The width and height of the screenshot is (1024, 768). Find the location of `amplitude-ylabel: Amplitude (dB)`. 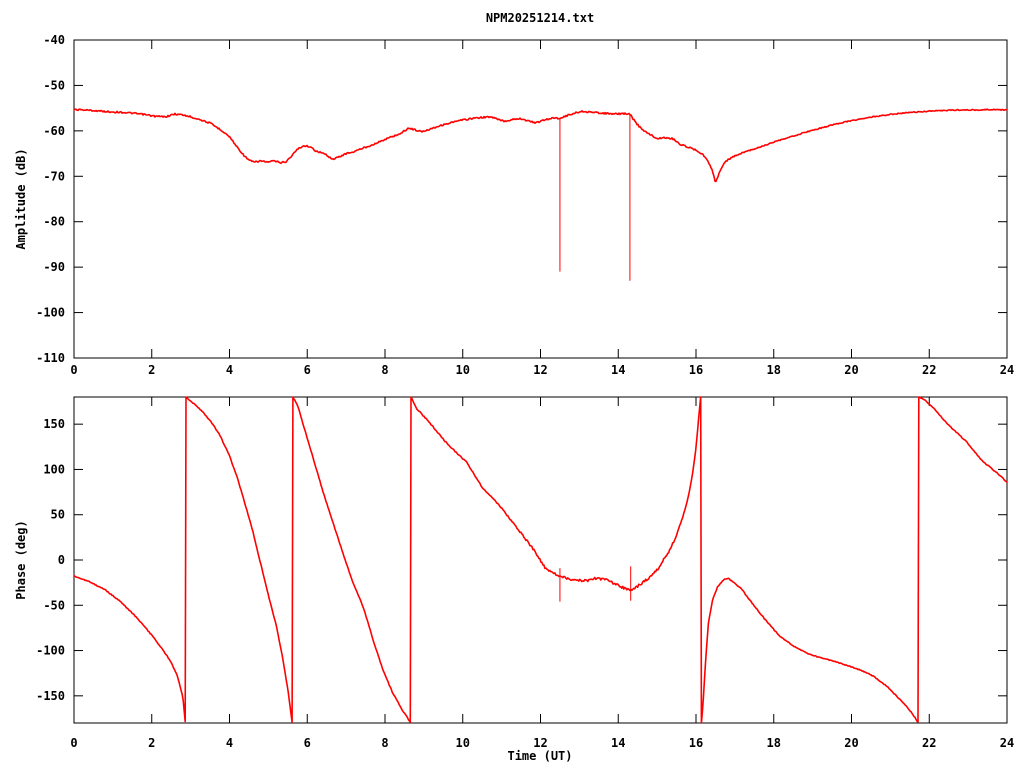

amplitude-ylabel: Amplitude (dB) is located at coordinates (21, 198).